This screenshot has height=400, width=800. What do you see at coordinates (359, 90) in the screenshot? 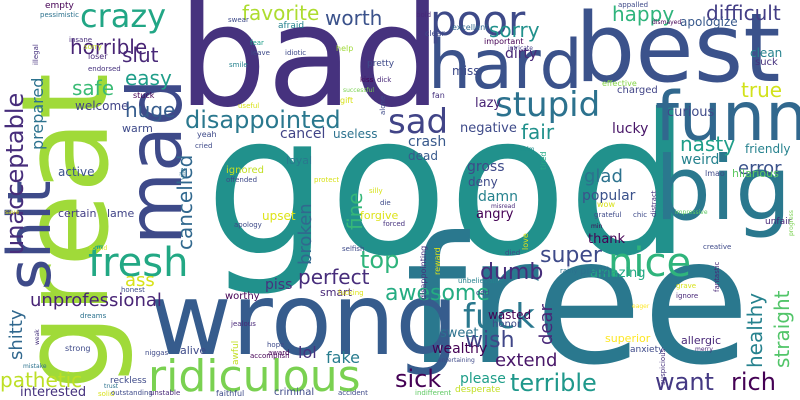
I see `word-successful: successful` at bounding box center [359, 90].